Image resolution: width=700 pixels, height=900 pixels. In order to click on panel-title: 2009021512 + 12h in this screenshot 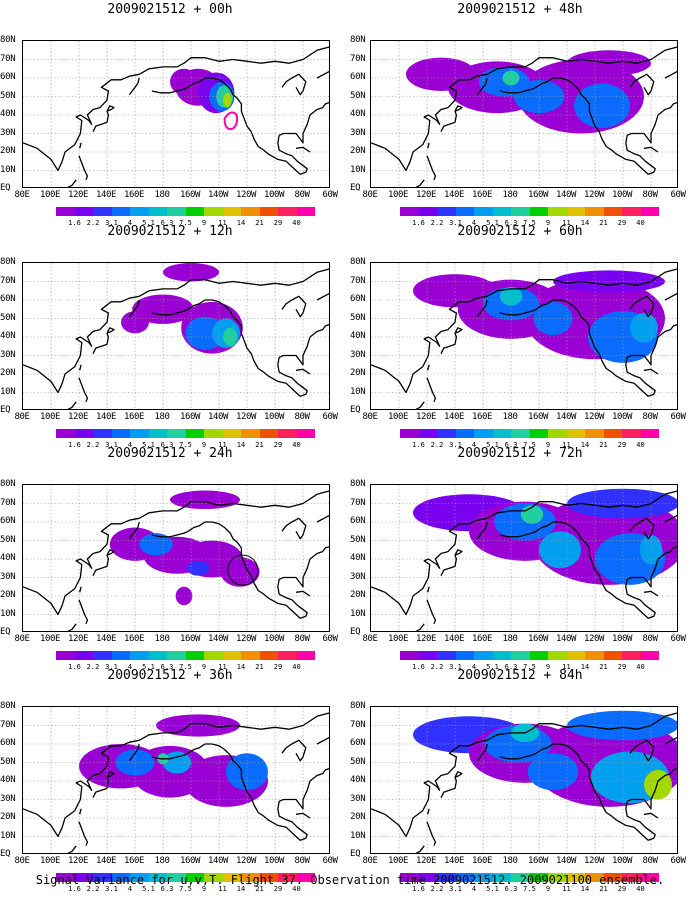, I will do `click(170, 231)`.